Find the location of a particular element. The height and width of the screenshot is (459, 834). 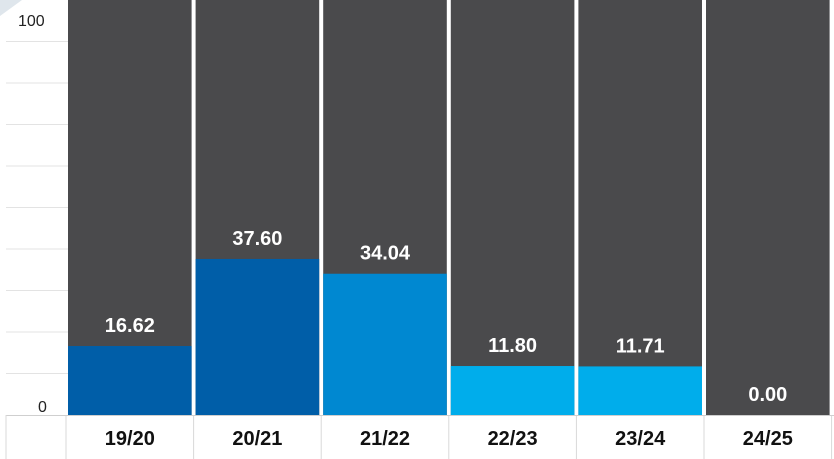

value-label: 11.80 is located at coordinates (512, 346).